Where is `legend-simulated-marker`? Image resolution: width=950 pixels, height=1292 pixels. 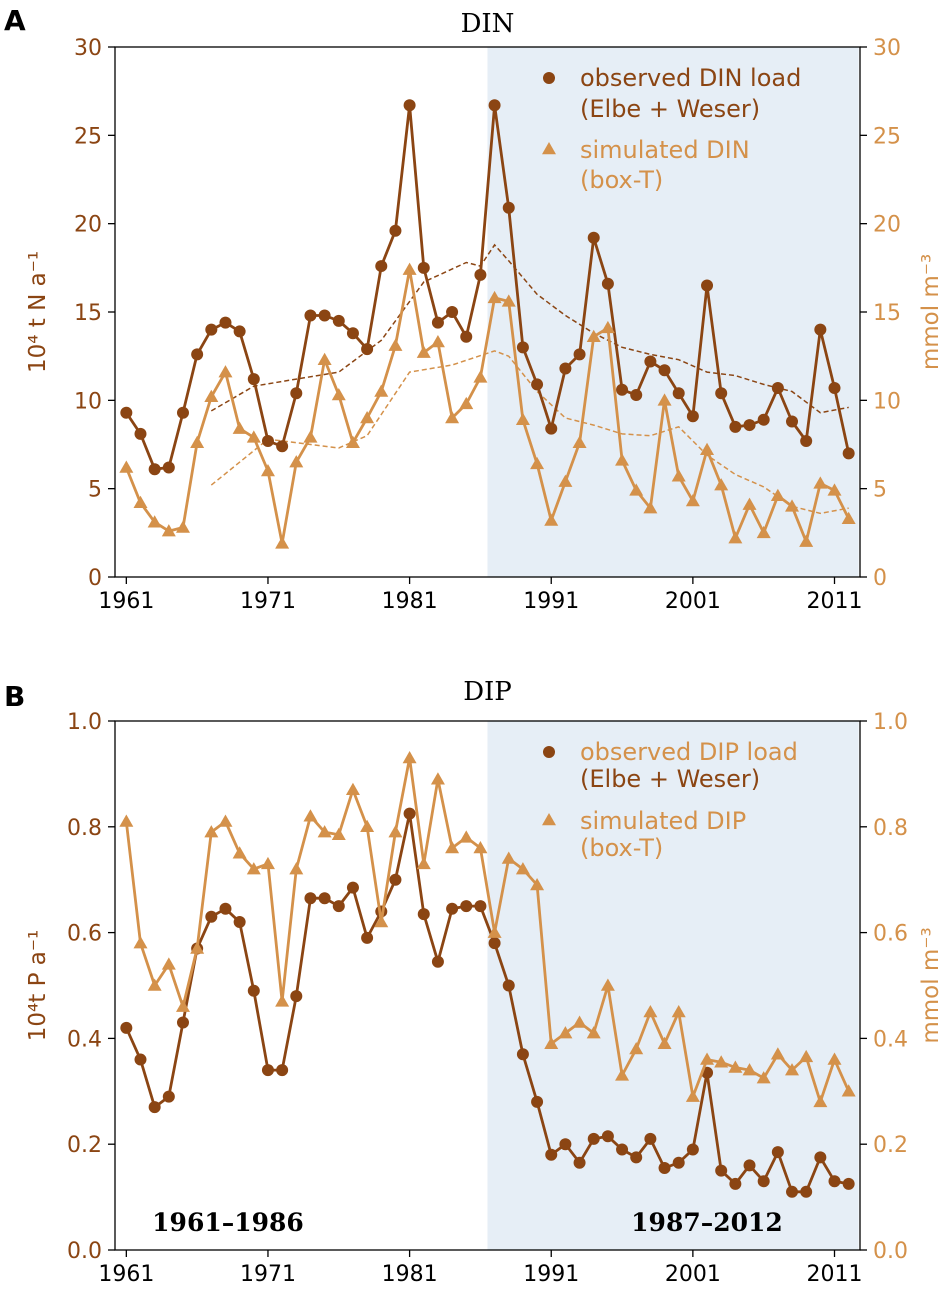 legend-simulated-marker is located at coordinates (549, 819).